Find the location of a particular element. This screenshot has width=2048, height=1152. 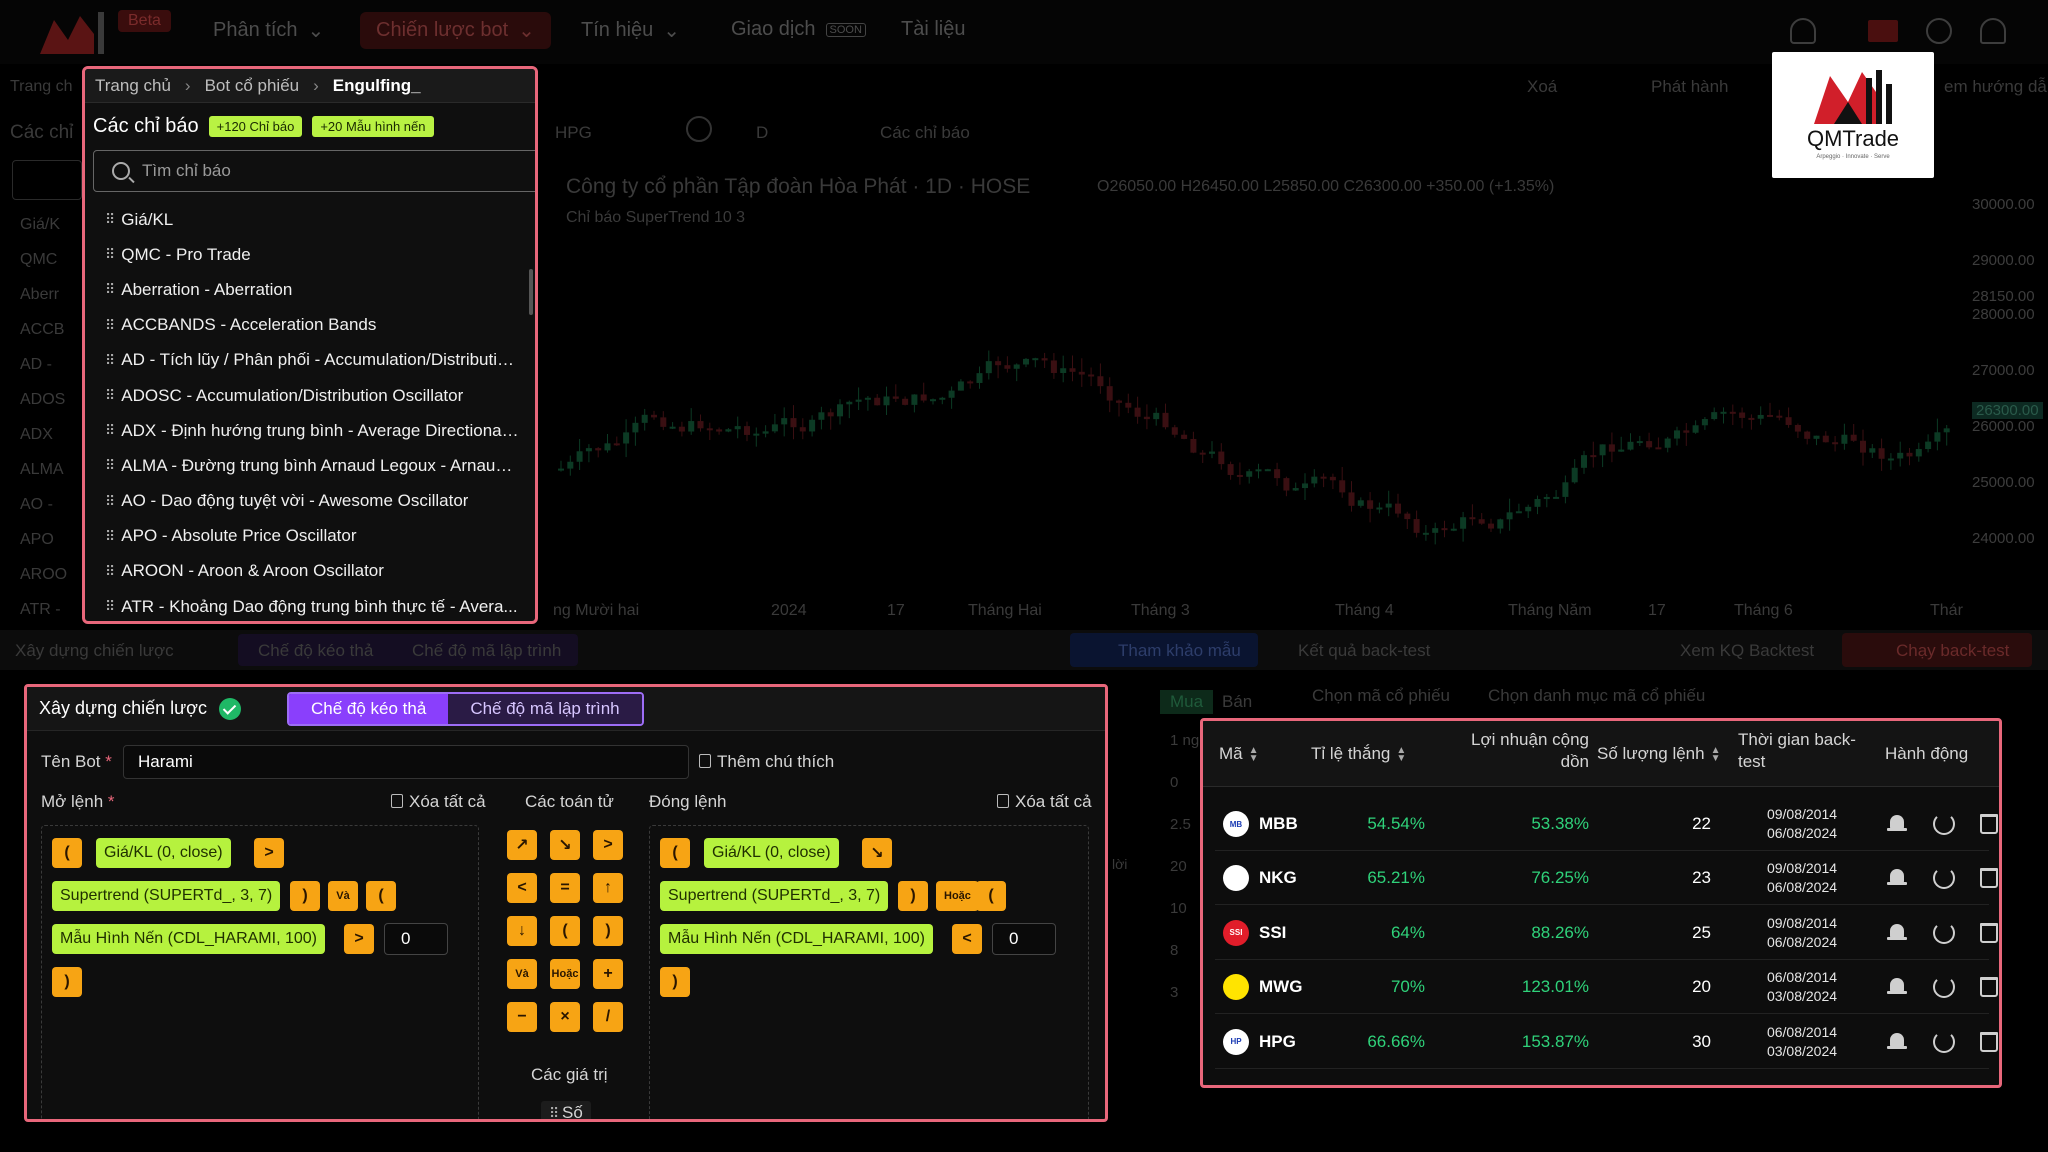

cross-up-op-button: ↗ is located at coordinates (522, 845).